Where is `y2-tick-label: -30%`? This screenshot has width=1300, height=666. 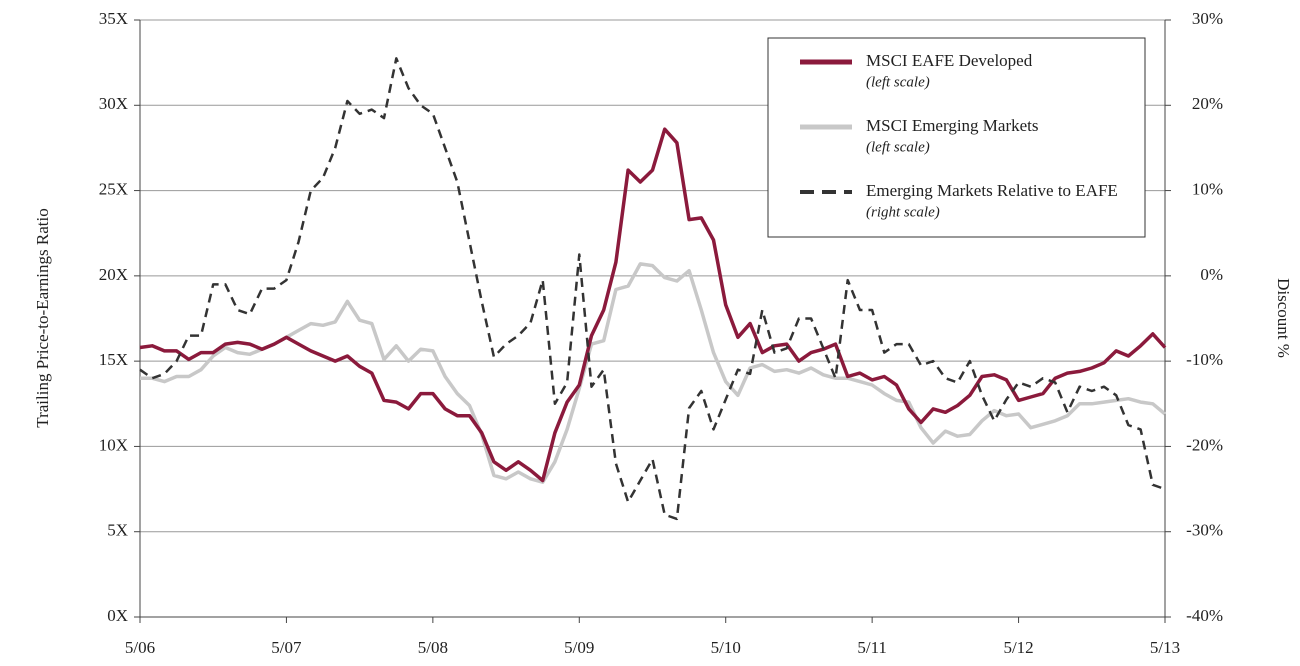 y2-tick-label: -30% is located at coordinates (1204, 530).